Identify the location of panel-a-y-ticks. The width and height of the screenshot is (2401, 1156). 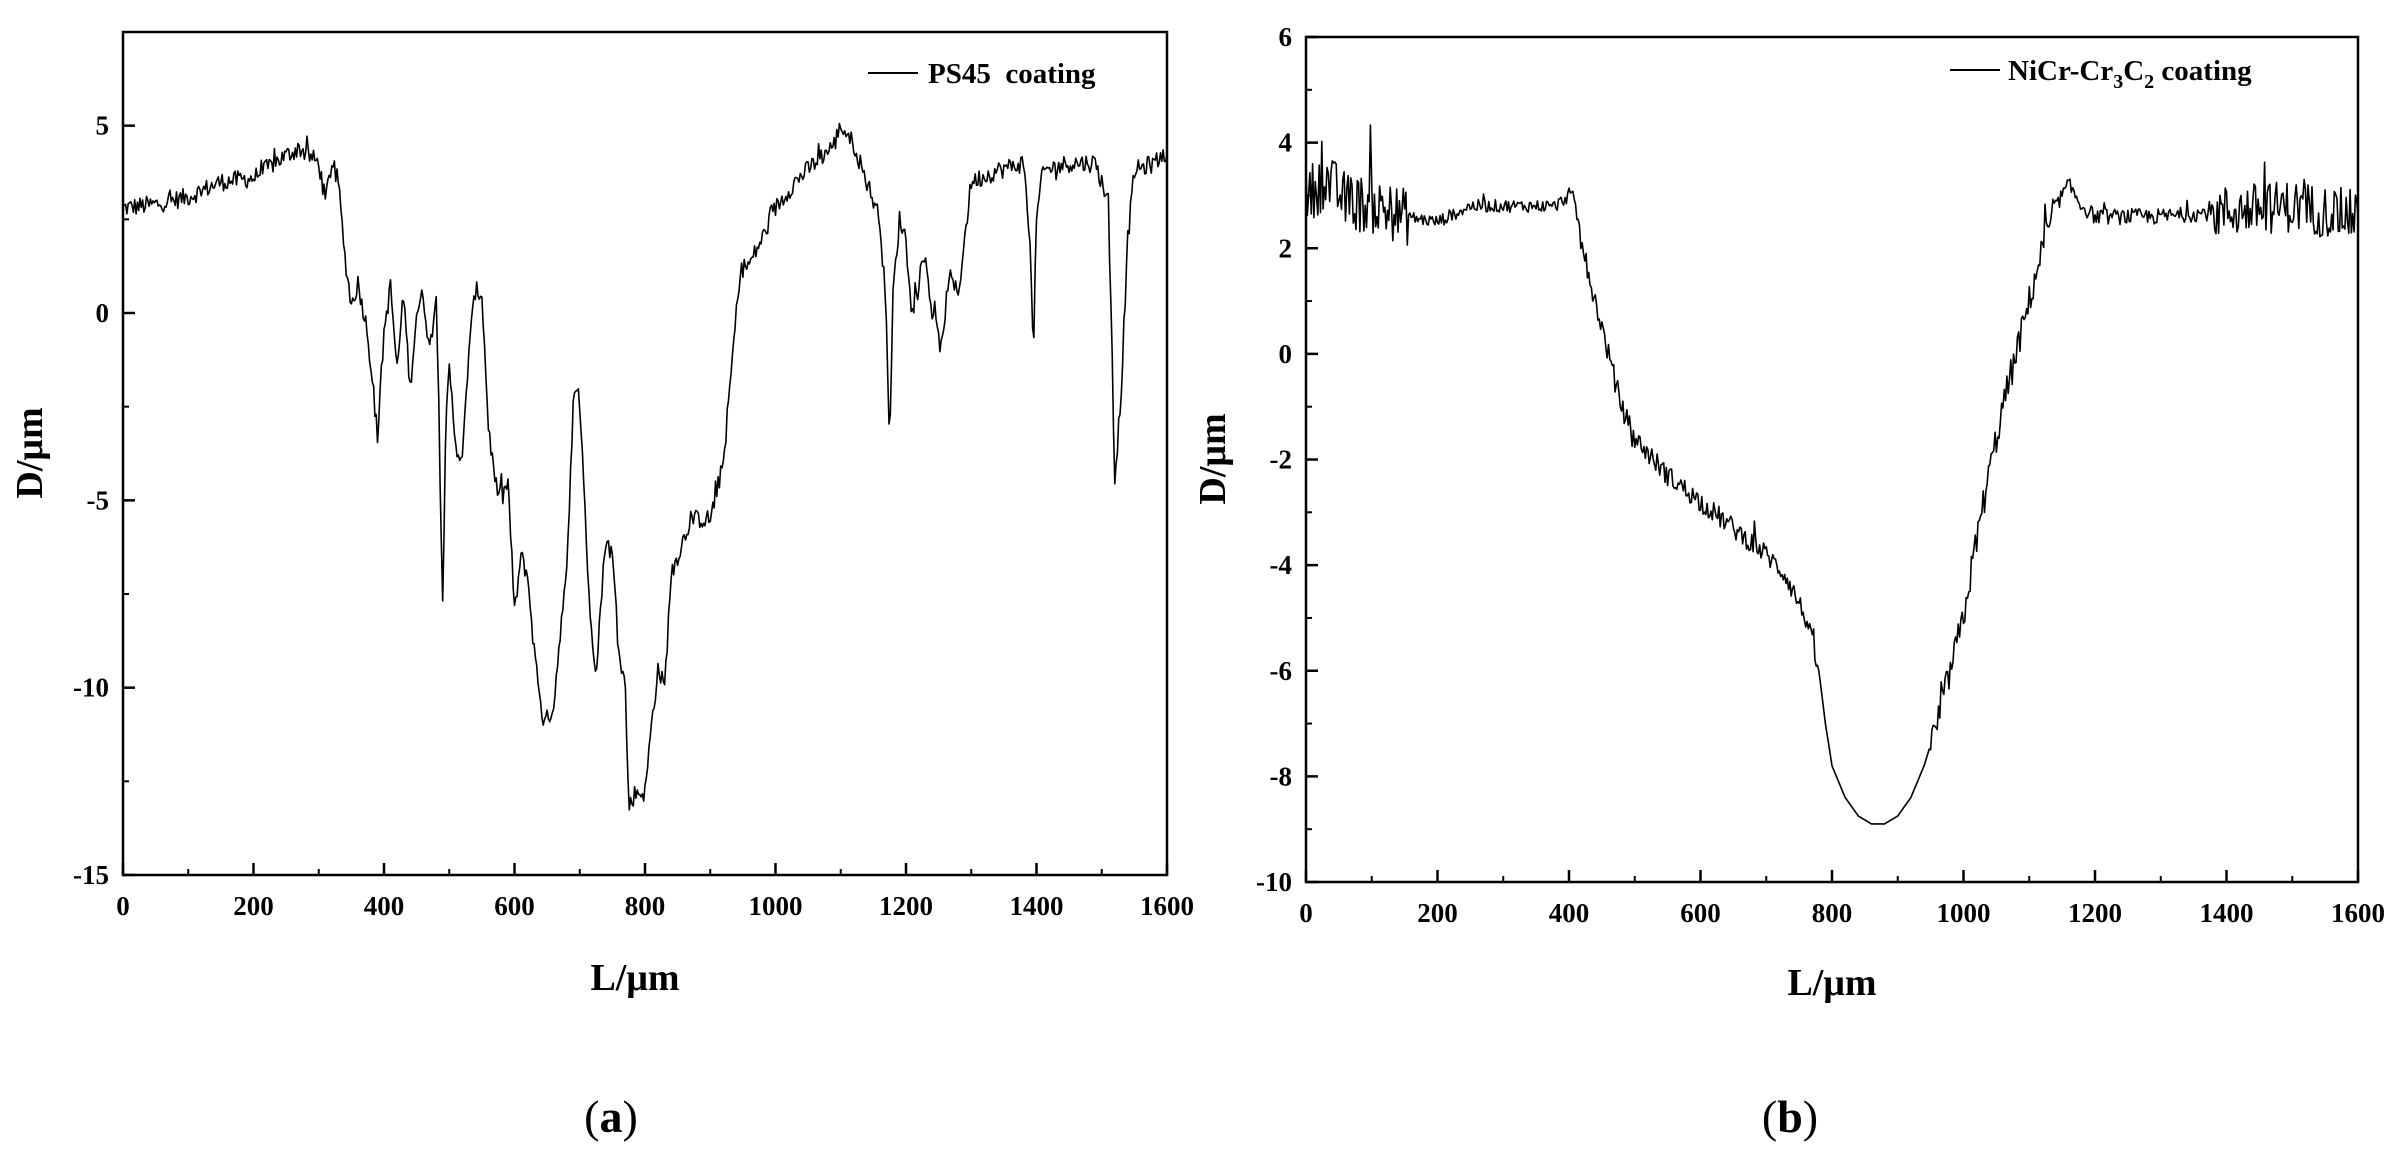
(129, 500).